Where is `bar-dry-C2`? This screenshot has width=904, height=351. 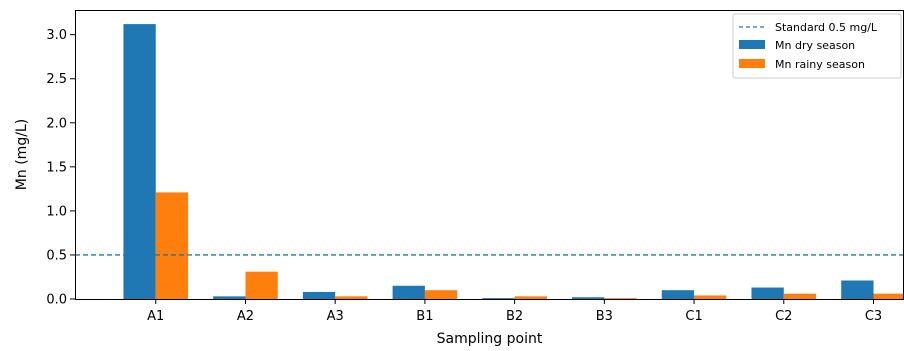 bar-dry-C2 is located at coordinates (767, 293).